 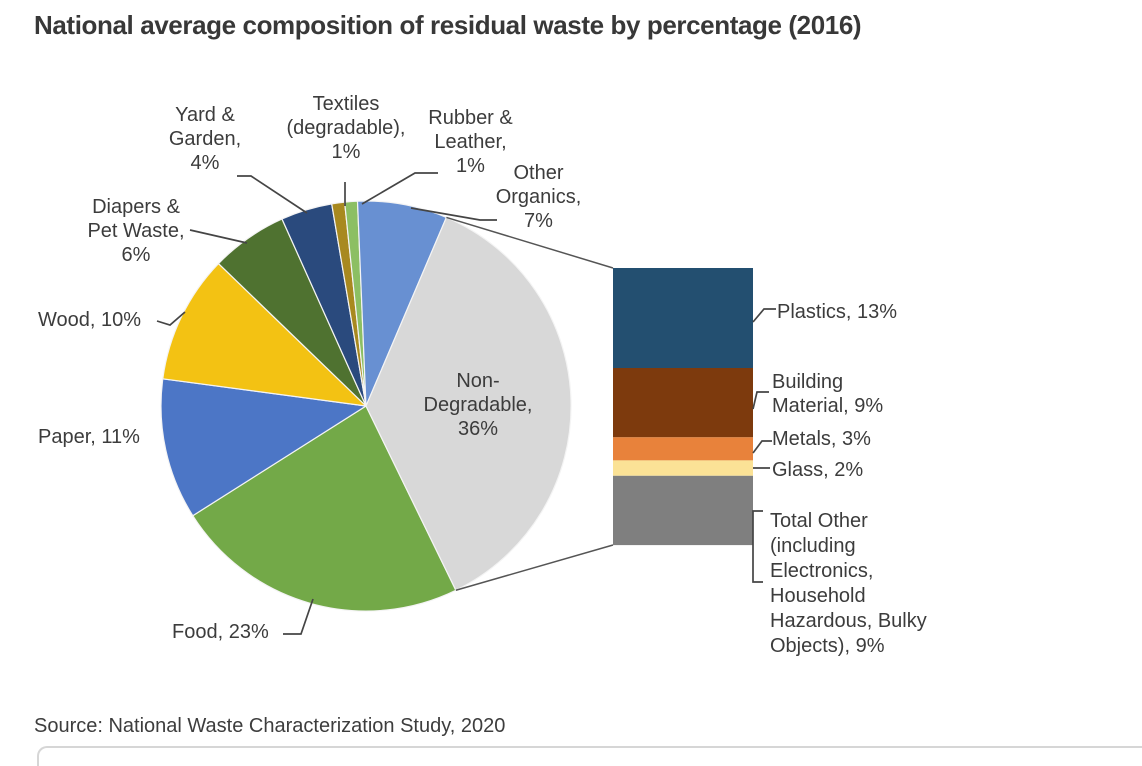 I want to click on bar-segment-metals, so click(x=683, y=449).